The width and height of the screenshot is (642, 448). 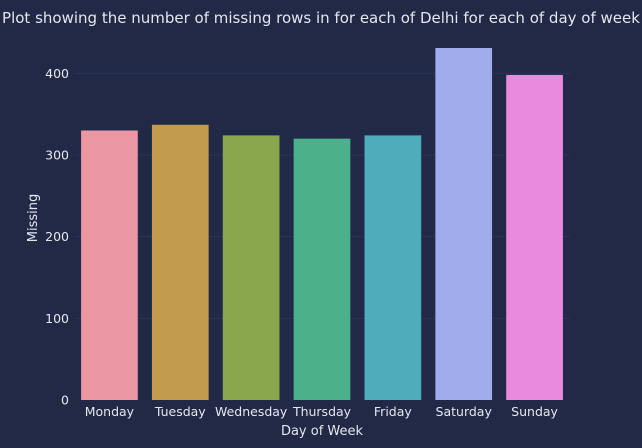 I want to click on y-tick-label: 0, so click(x=65, y=400).